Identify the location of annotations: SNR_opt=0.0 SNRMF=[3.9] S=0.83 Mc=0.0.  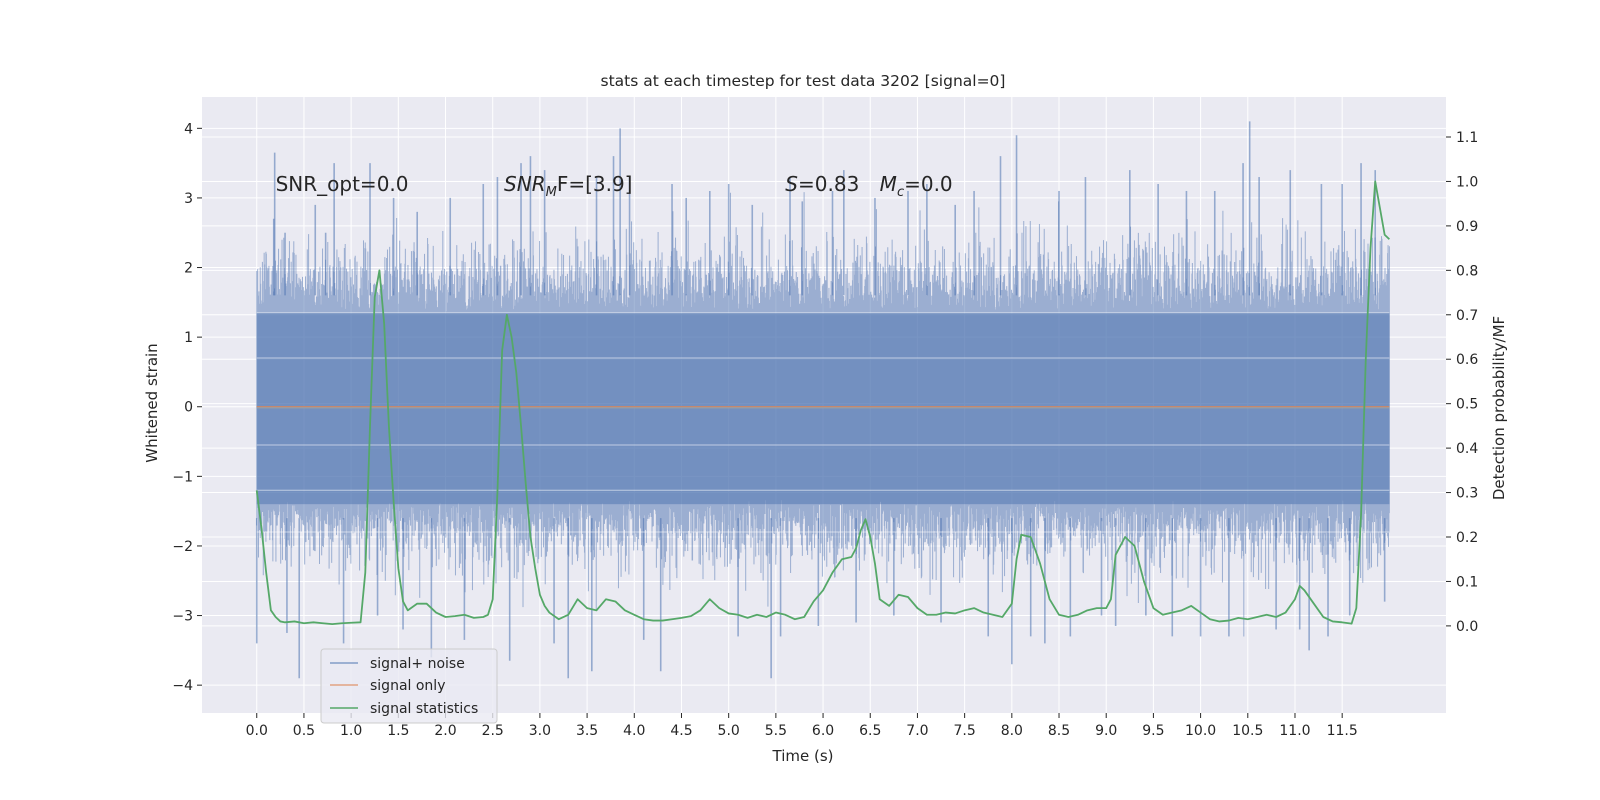
(614, 186).